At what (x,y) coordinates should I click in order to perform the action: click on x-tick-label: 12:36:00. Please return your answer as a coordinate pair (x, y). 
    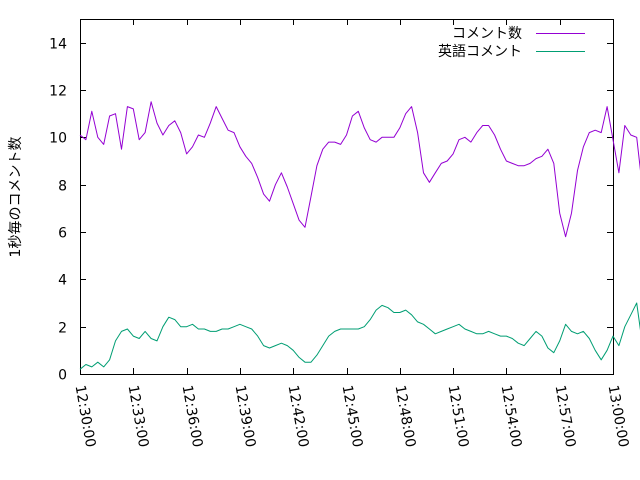
    Looking at the image, I should click on (192, 416).